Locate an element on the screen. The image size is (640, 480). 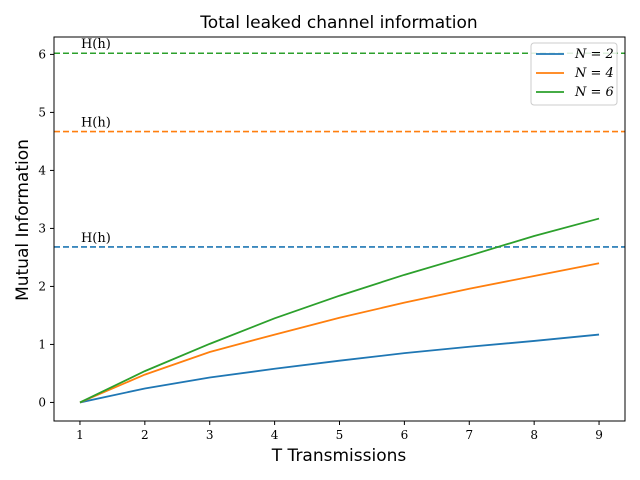
legend-box is located at coordinates (574, 74).